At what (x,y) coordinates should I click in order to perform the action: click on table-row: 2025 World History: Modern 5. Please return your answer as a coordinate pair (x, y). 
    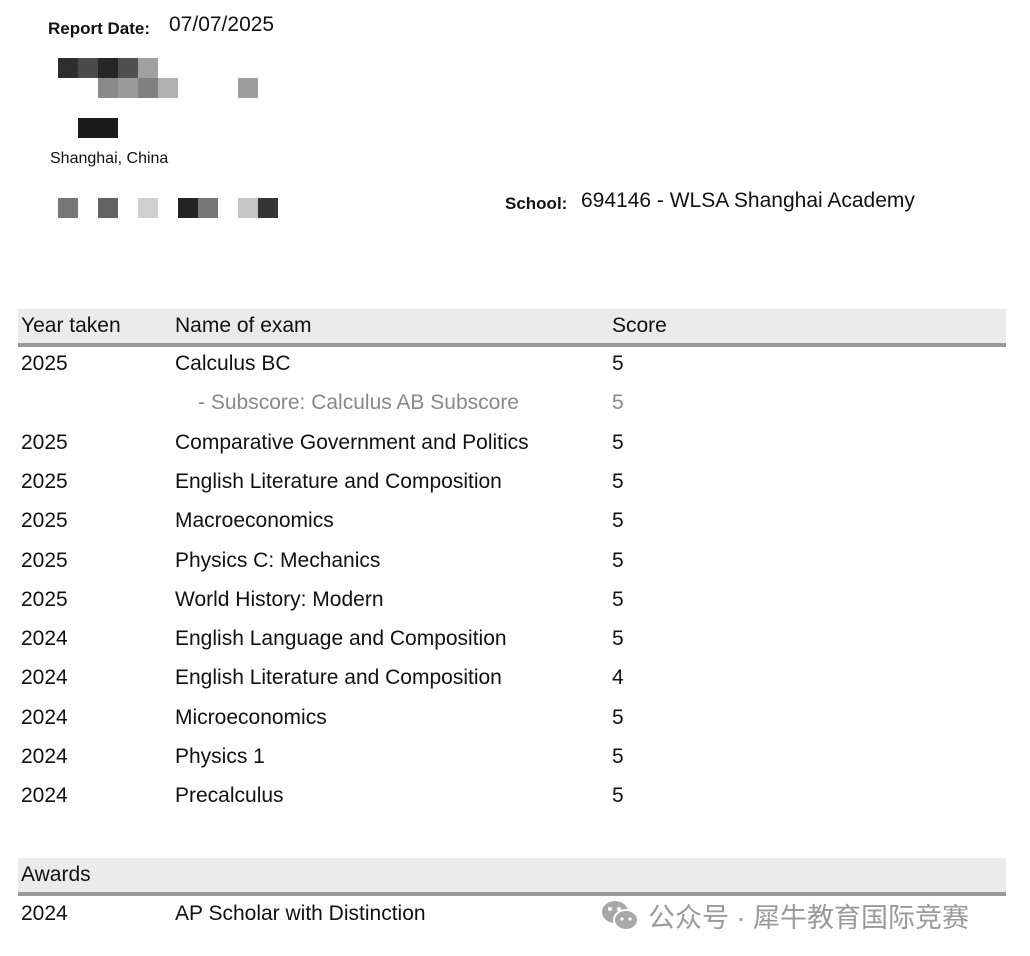
    Looking at the image, I should click on (515, 603).